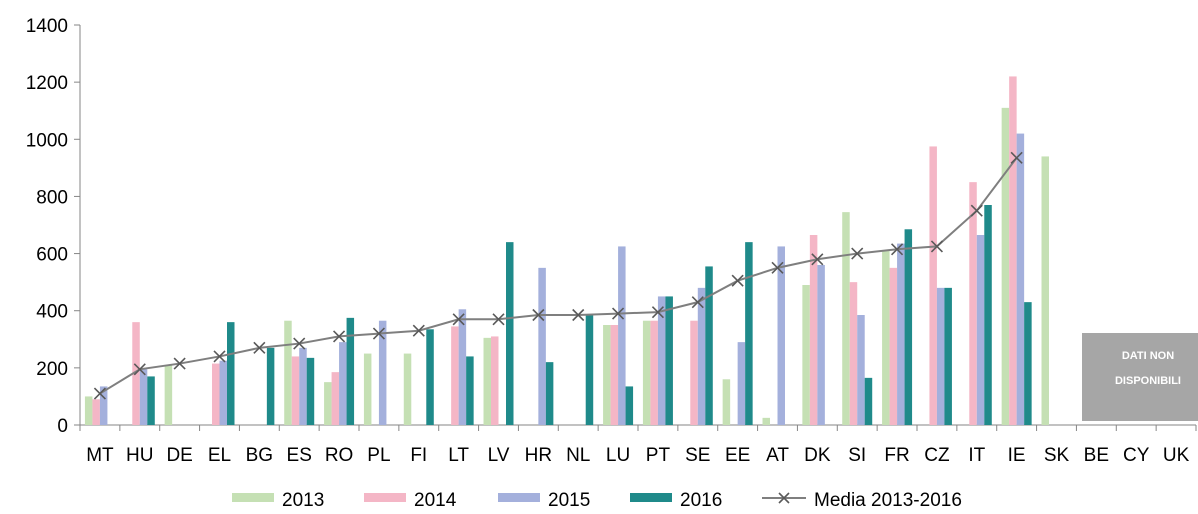 Image resolution: width=1198 pixels, height=514 pixels. I want to click on bar-2016-BG, so click(270, 386).